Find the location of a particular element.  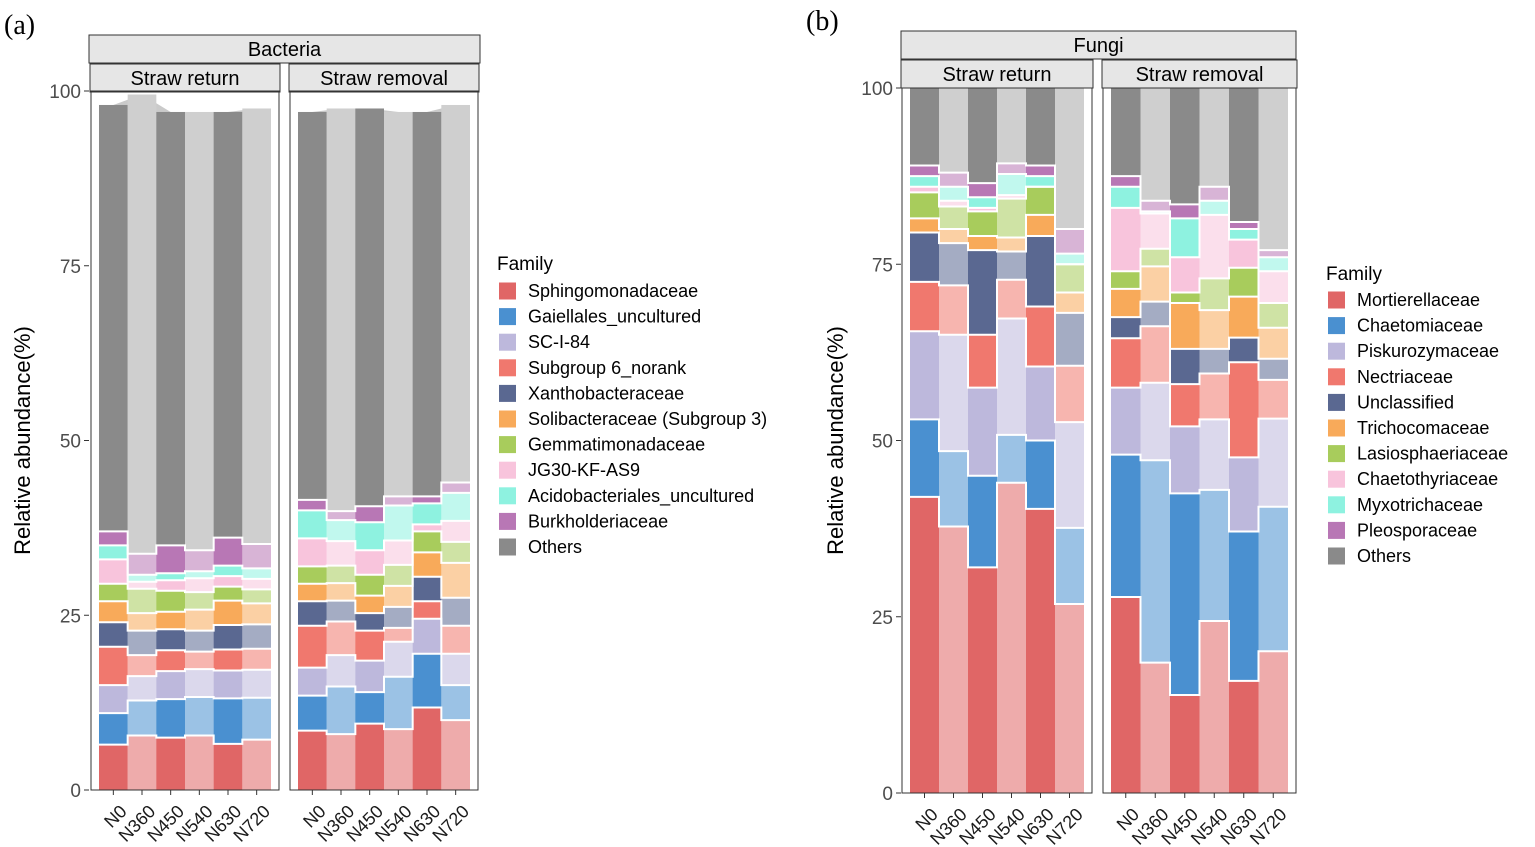

bars-unclassified is located at coordinates (997, 299).